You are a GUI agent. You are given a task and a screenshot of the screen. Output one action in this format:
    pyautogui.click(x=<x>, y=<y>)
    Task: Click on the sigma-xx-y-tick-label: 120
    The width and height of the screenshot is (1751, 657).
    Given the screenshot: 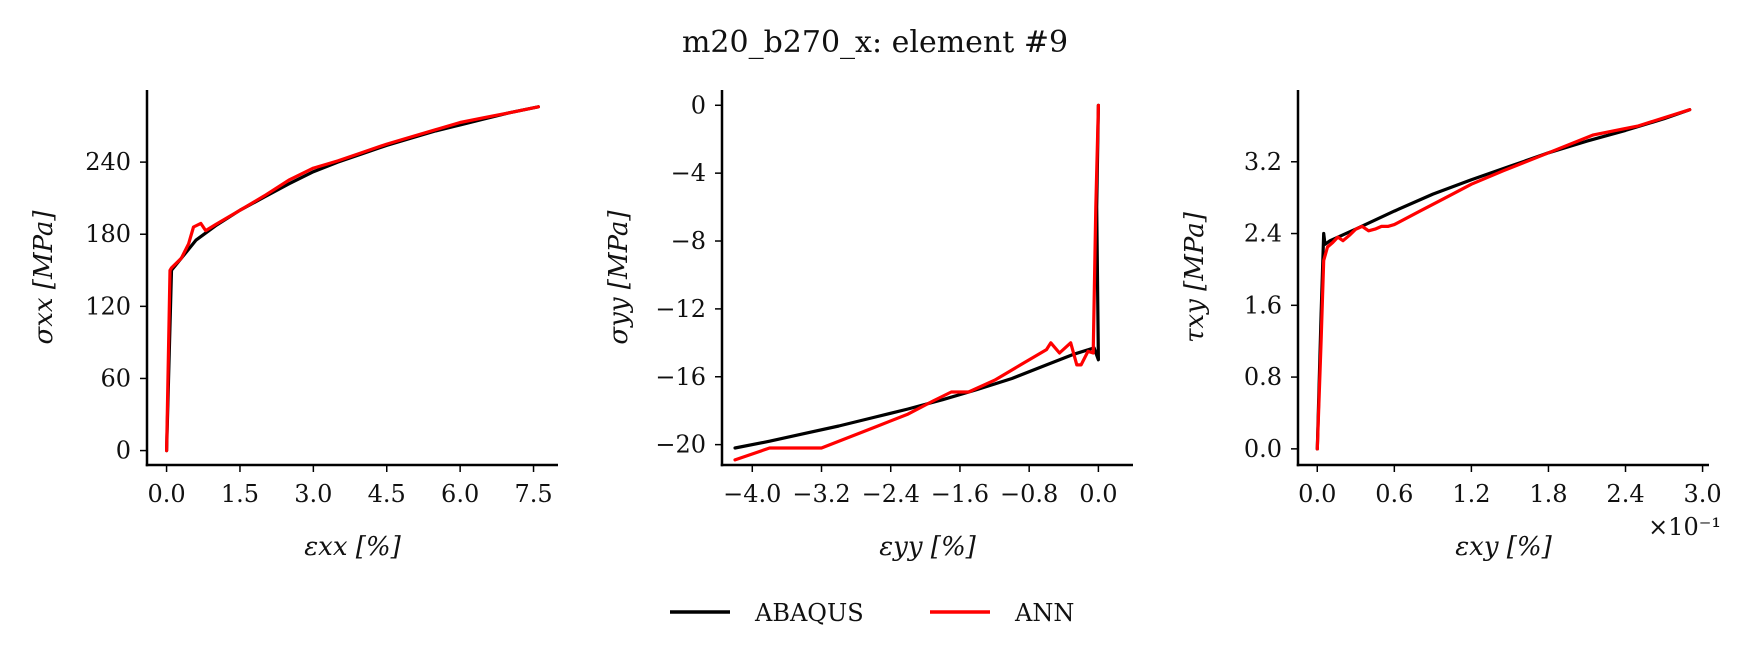 What is the action you would take?
    pyautogui.click(x=108, y=306)
    